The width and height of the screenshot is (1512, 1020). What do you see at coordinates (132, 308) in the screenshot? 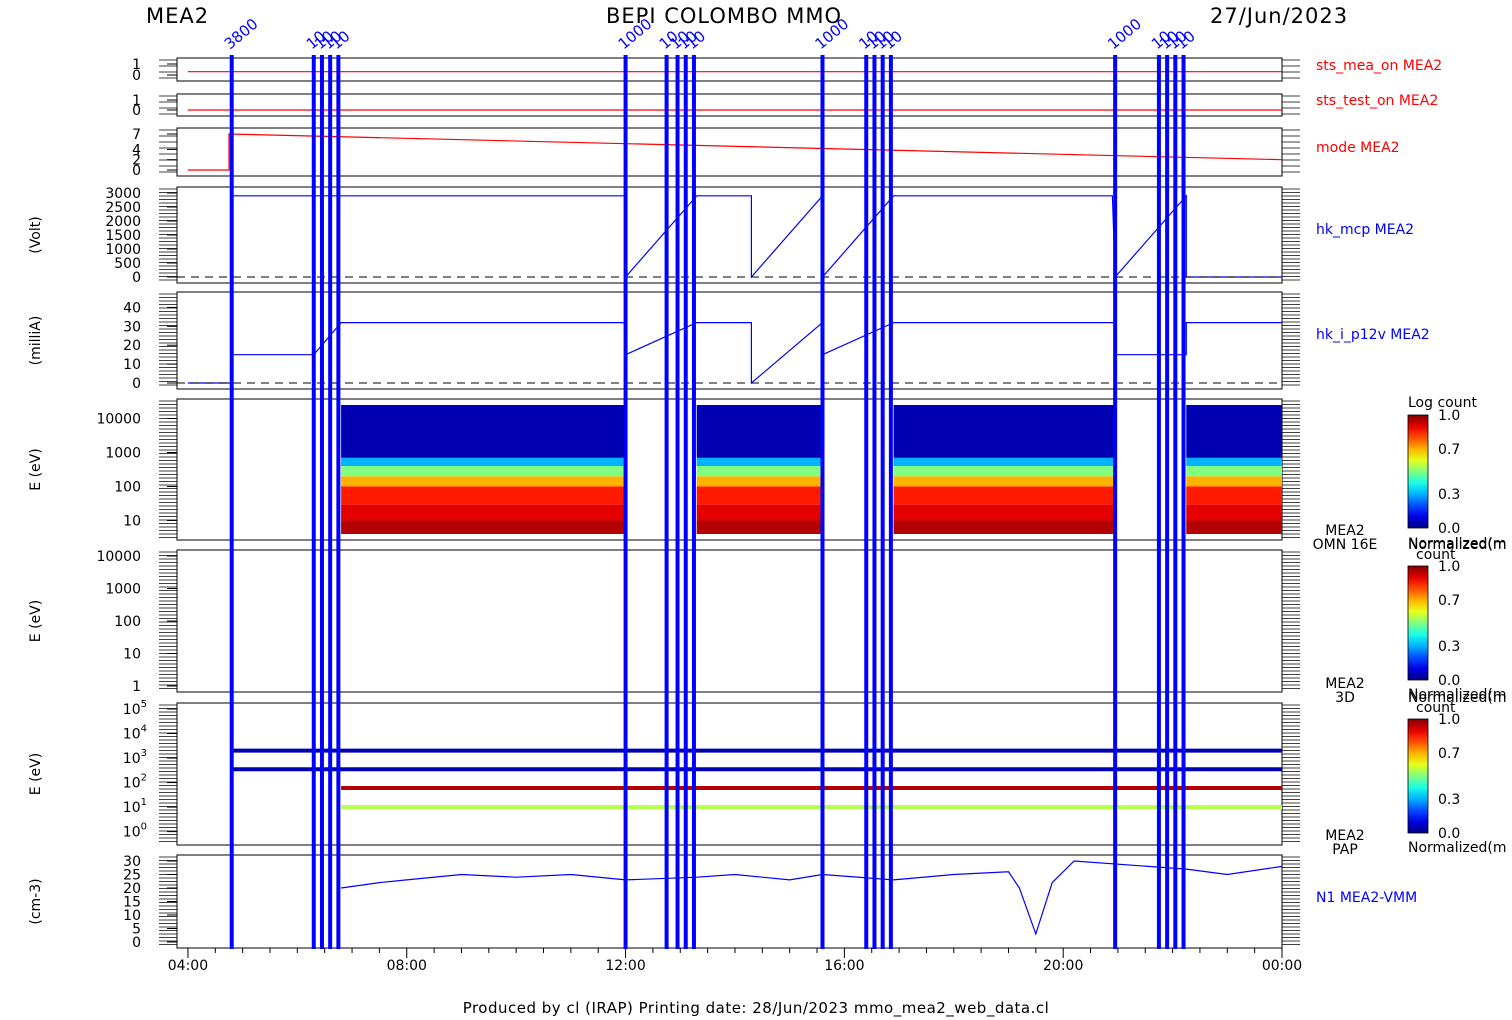
I see `y-tick-label: 40` at bounding box center [132, 308].